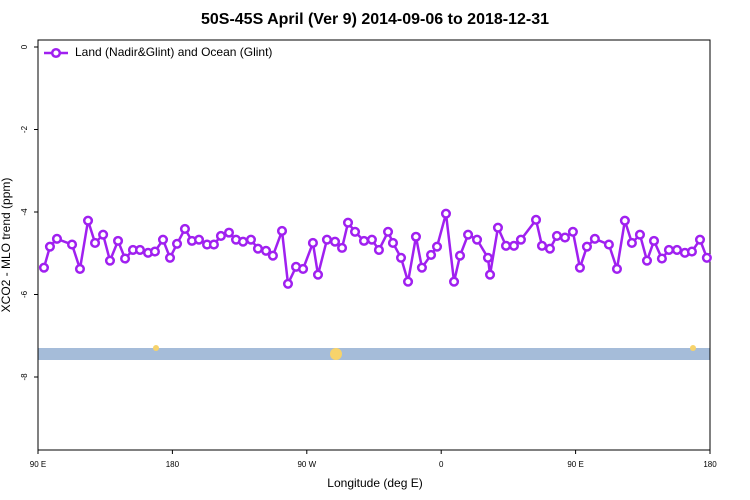 The width and height of the screenshot is (750, 500). Describe the element at coordinates (6, 245) in the screenshot. I see `y-axis-label: XCO2 - MLO trend (ppm)` at that location.